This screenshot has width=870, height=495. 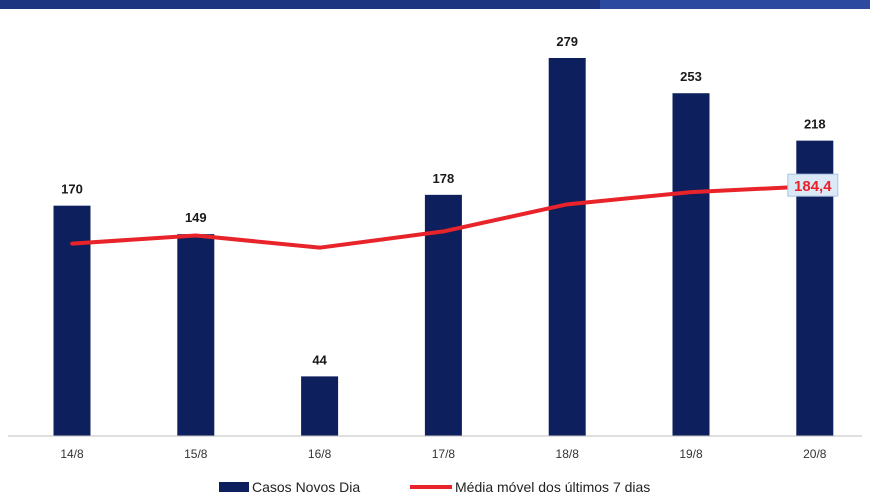 I want to click on bar-14/8, so click(x=72, y=320).